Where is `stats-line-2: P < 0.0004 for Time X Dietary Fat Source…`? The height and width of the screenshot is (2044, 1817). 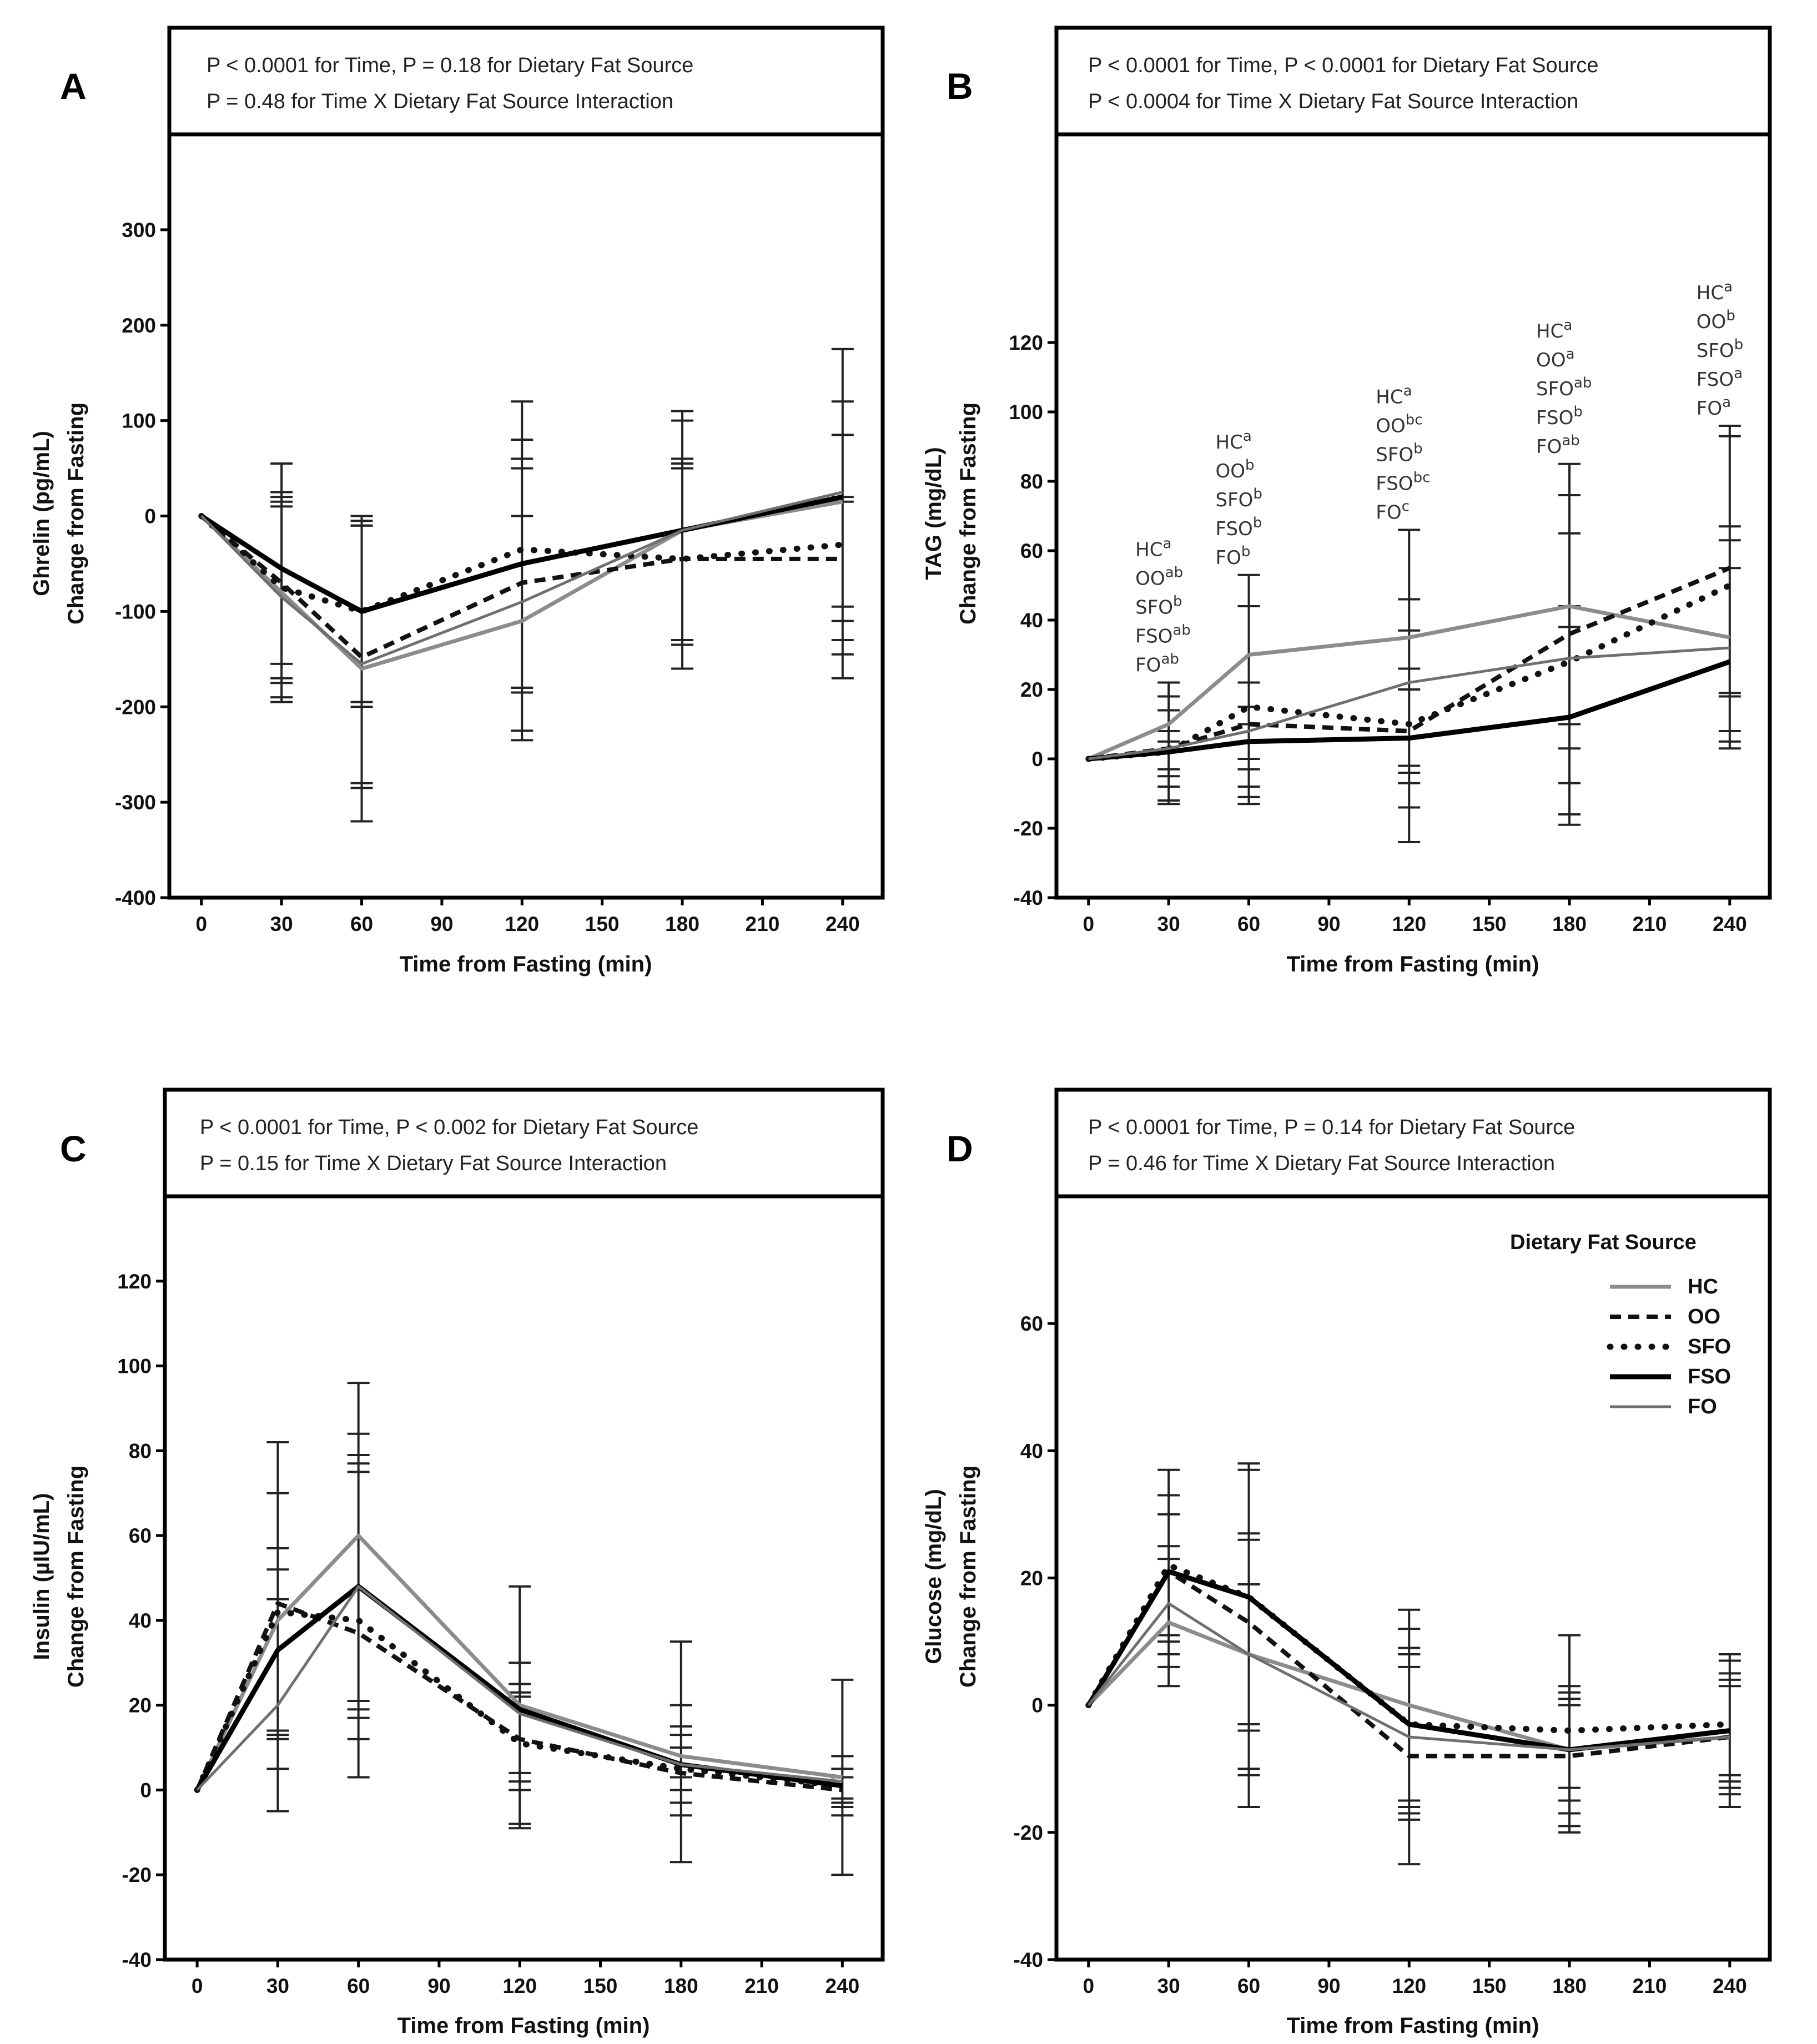 stats-line-2: P < 0.0004 for Time X Dietary Fat Source… is located at coordinates (1333, 101).